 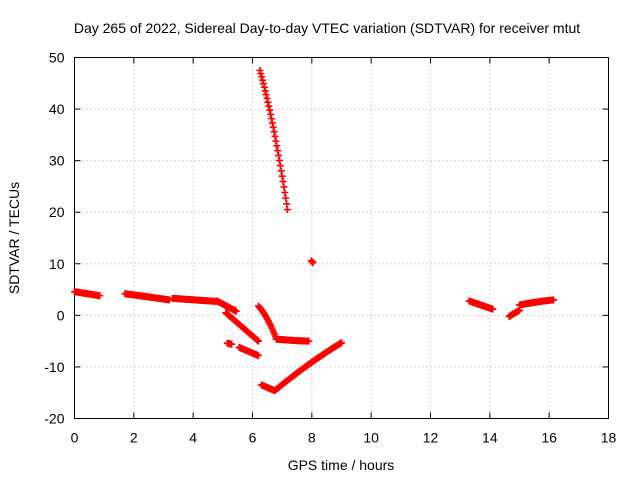 I want to click on x-tick-label: 14, so click(x=490, y=438).